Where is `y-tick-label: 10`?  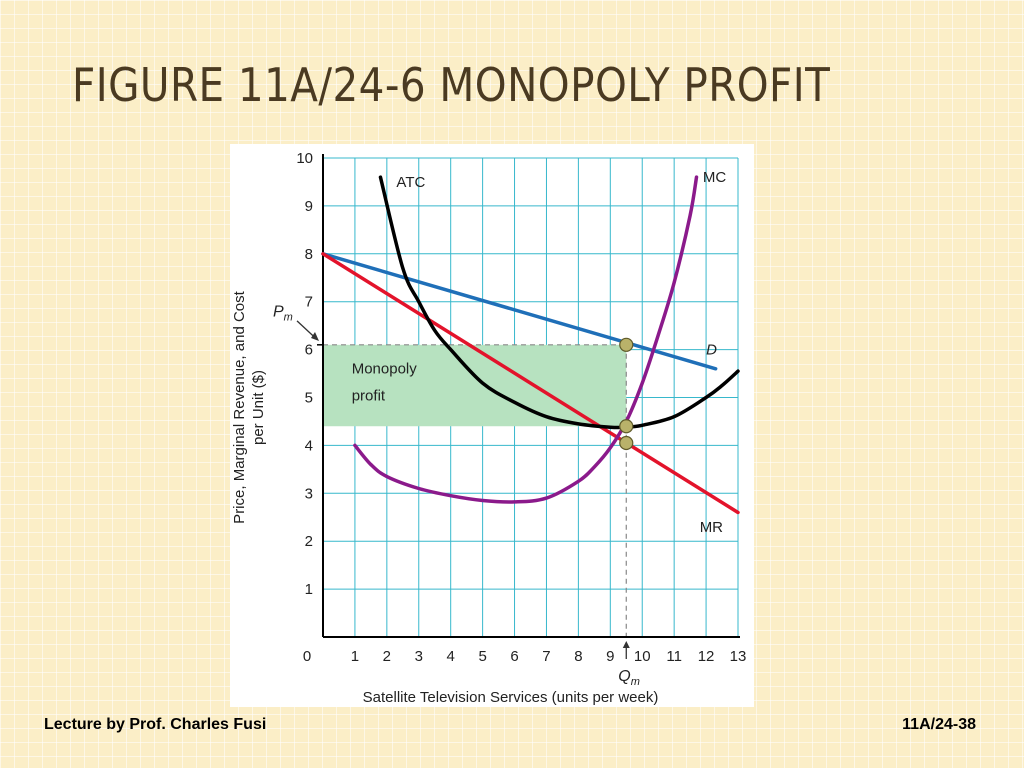
y-tick-label: 10 is located at coordinates (304, 158).